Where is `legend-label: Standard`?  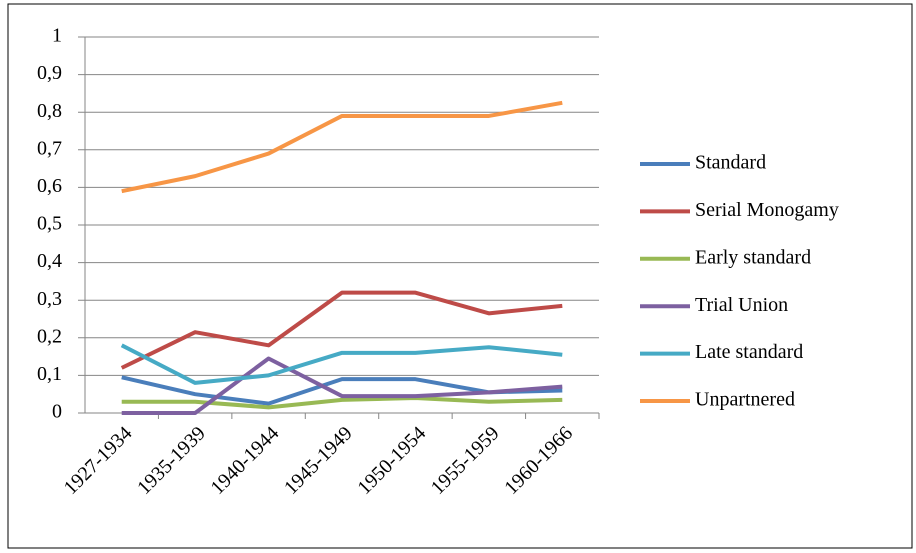 legend-label: Standard is located at coordinates (730, 163).